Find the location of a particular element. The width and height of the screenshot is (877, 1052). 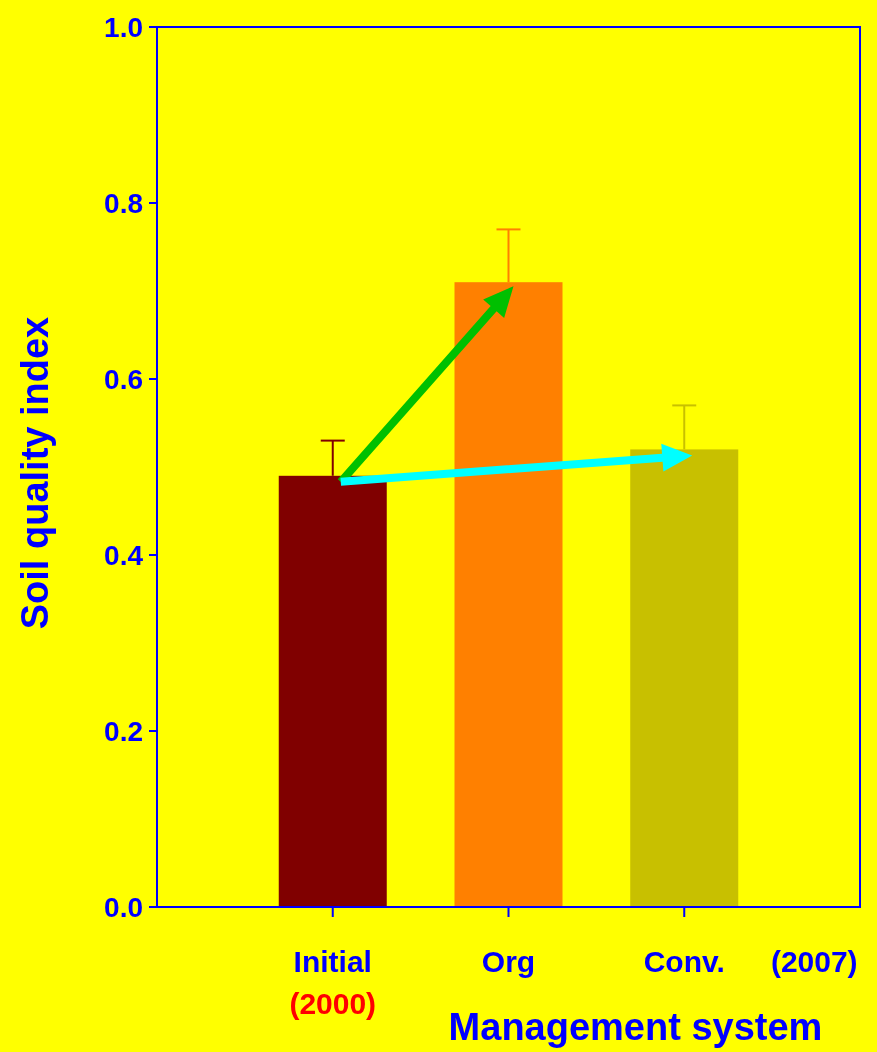

x-tick-label: Conv. is located at coordinates (684, 961).